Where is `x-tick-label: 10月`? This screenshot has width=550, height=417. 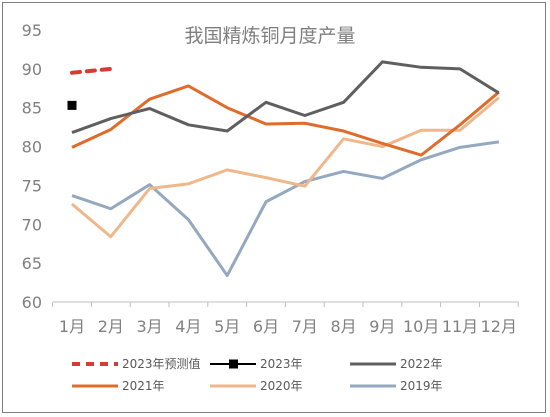
x-tick-label: 10月 is located at coordinates (421, 326).